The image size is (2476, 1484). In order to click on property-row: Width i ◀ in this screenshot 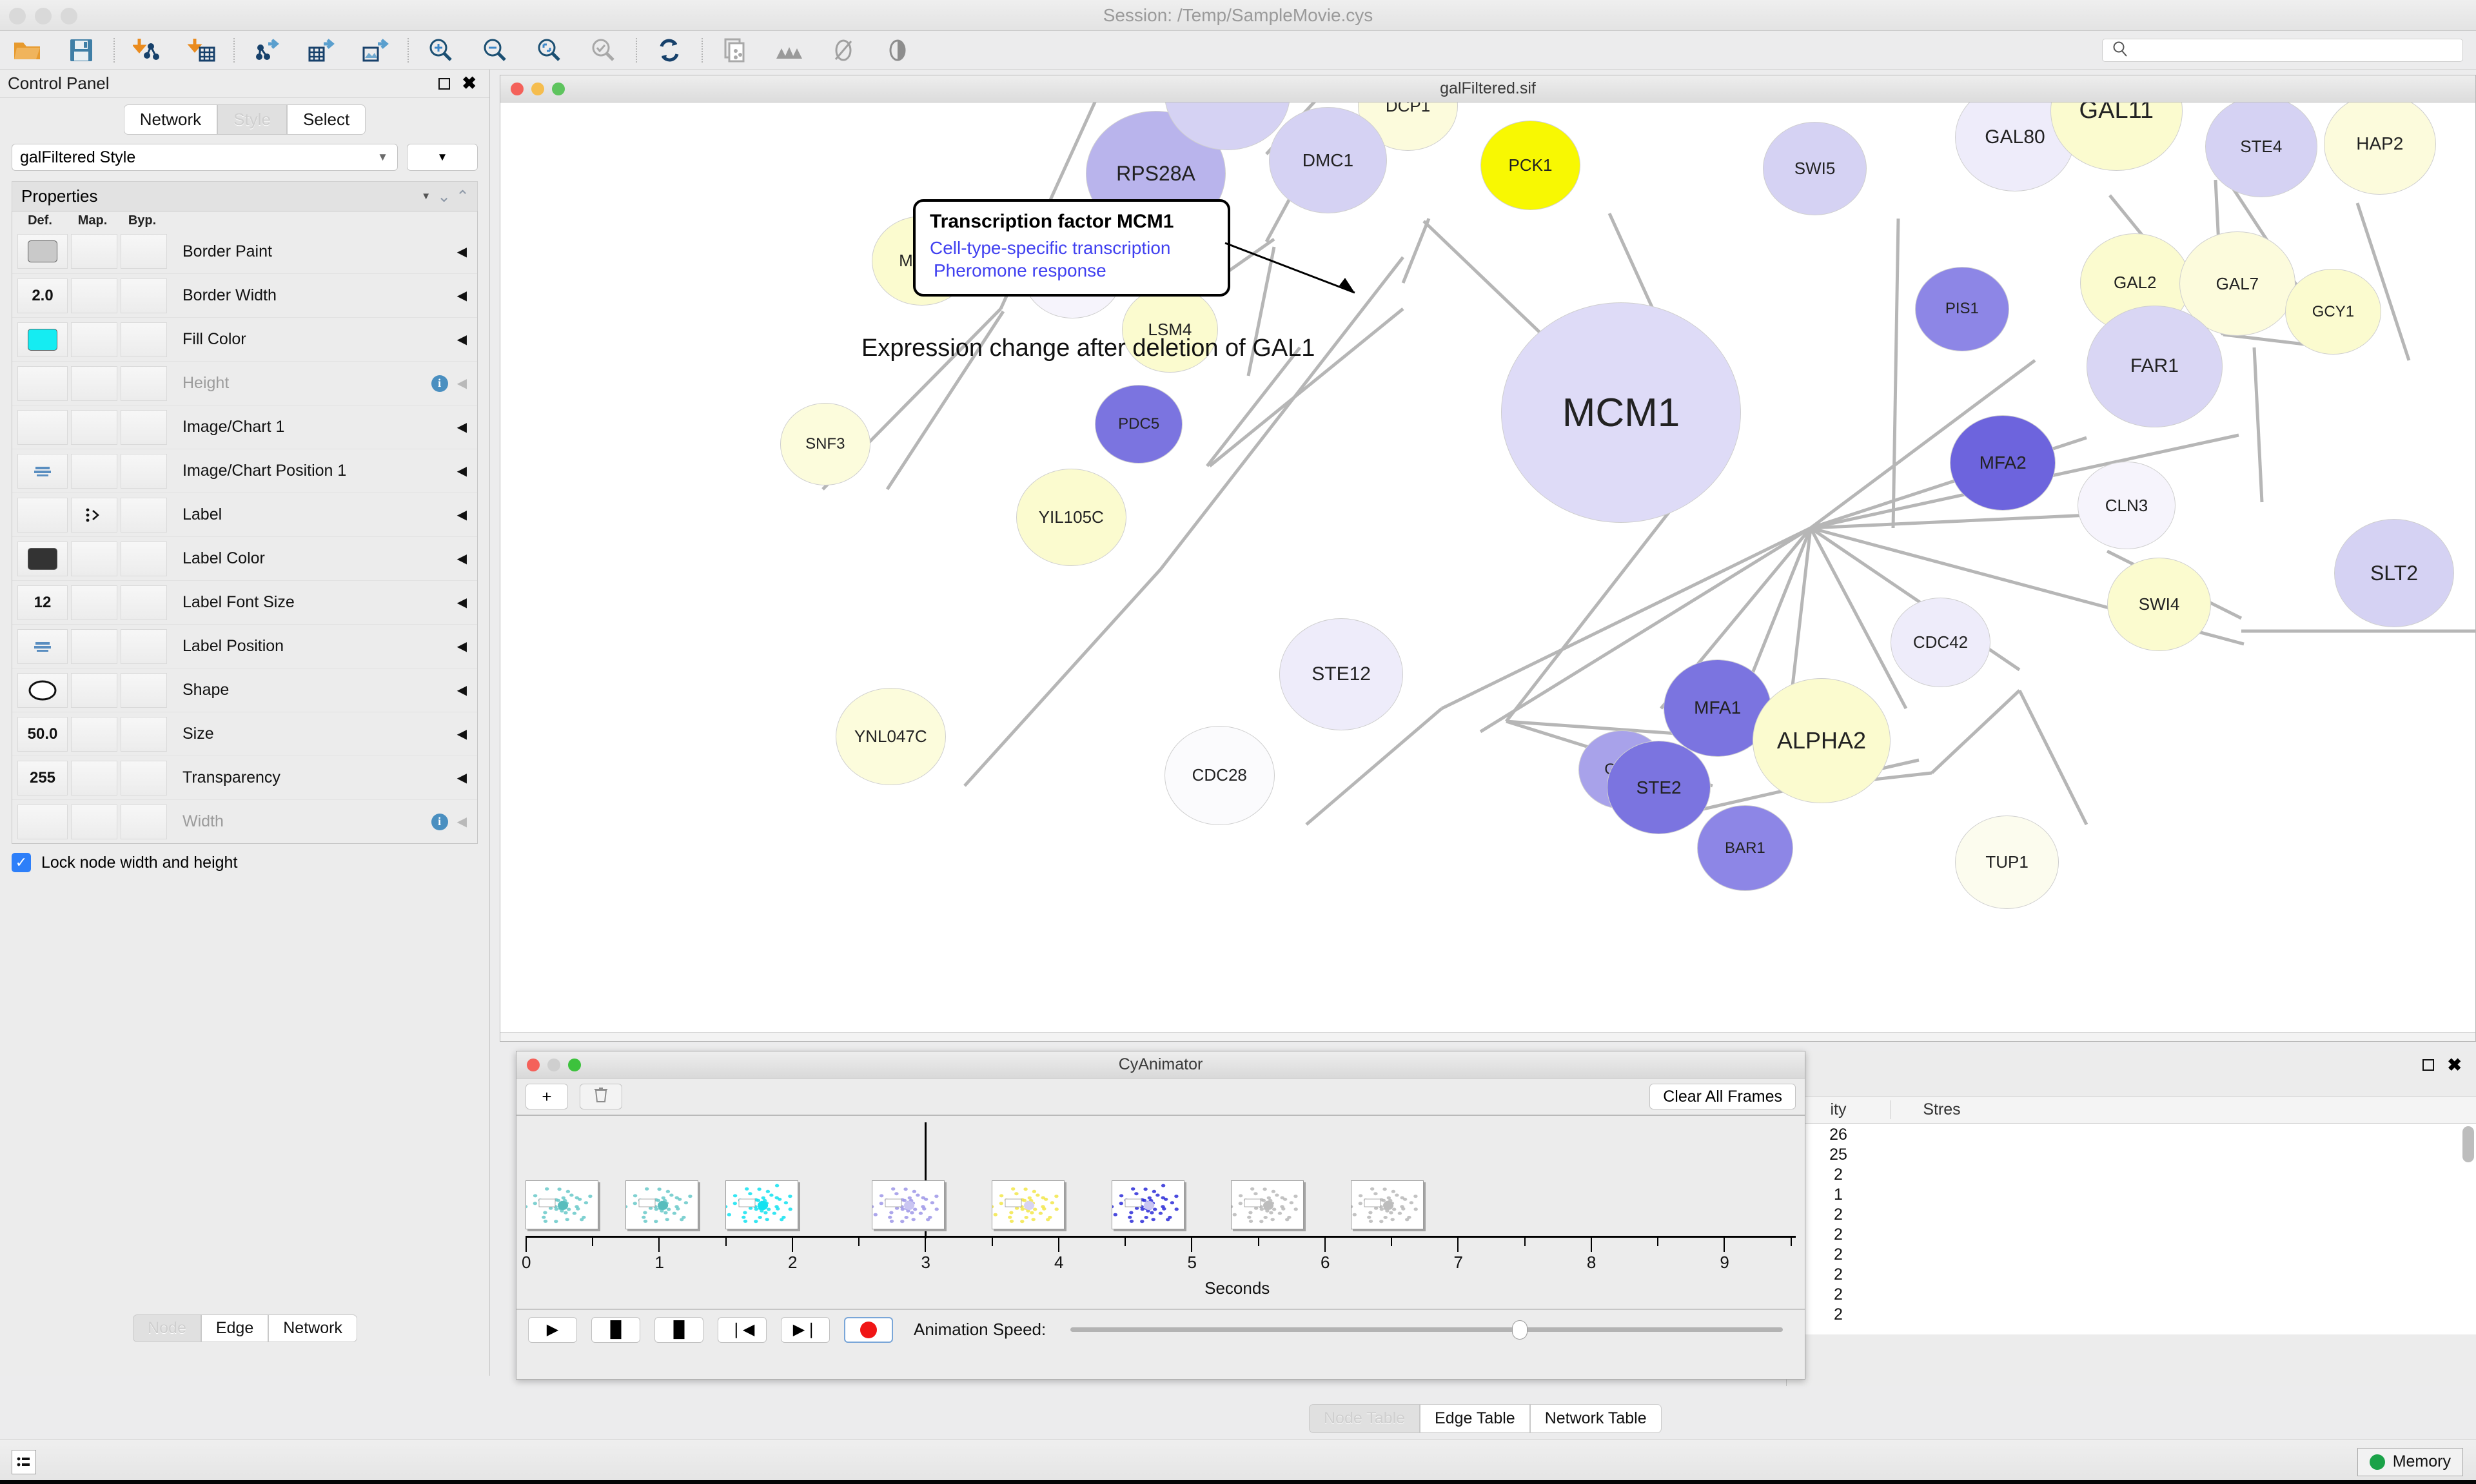, I will do `click(244, 821)`.